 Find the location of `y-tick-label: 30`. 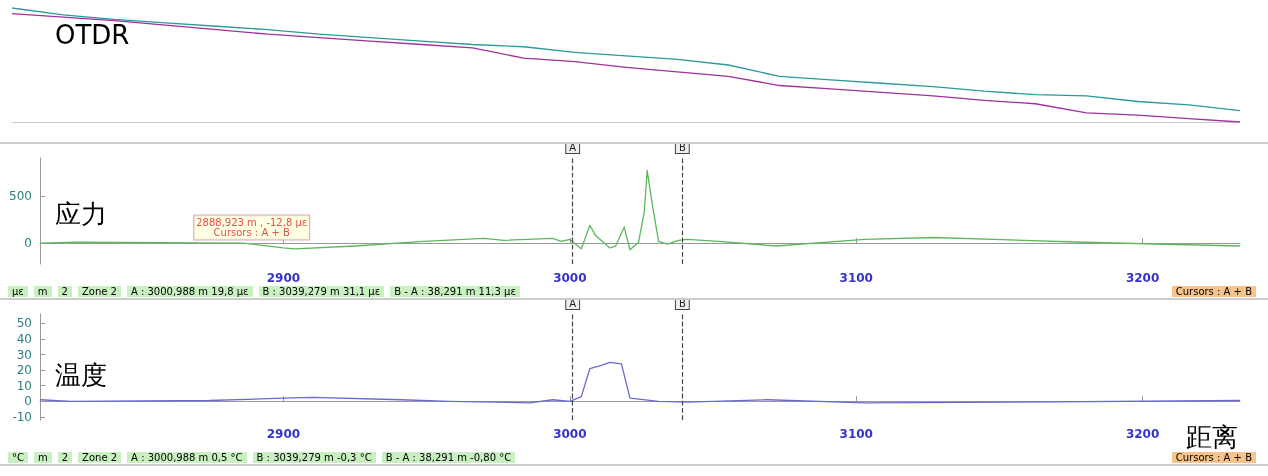

y-tick-label: 30 is located at coordinates (24, 354).